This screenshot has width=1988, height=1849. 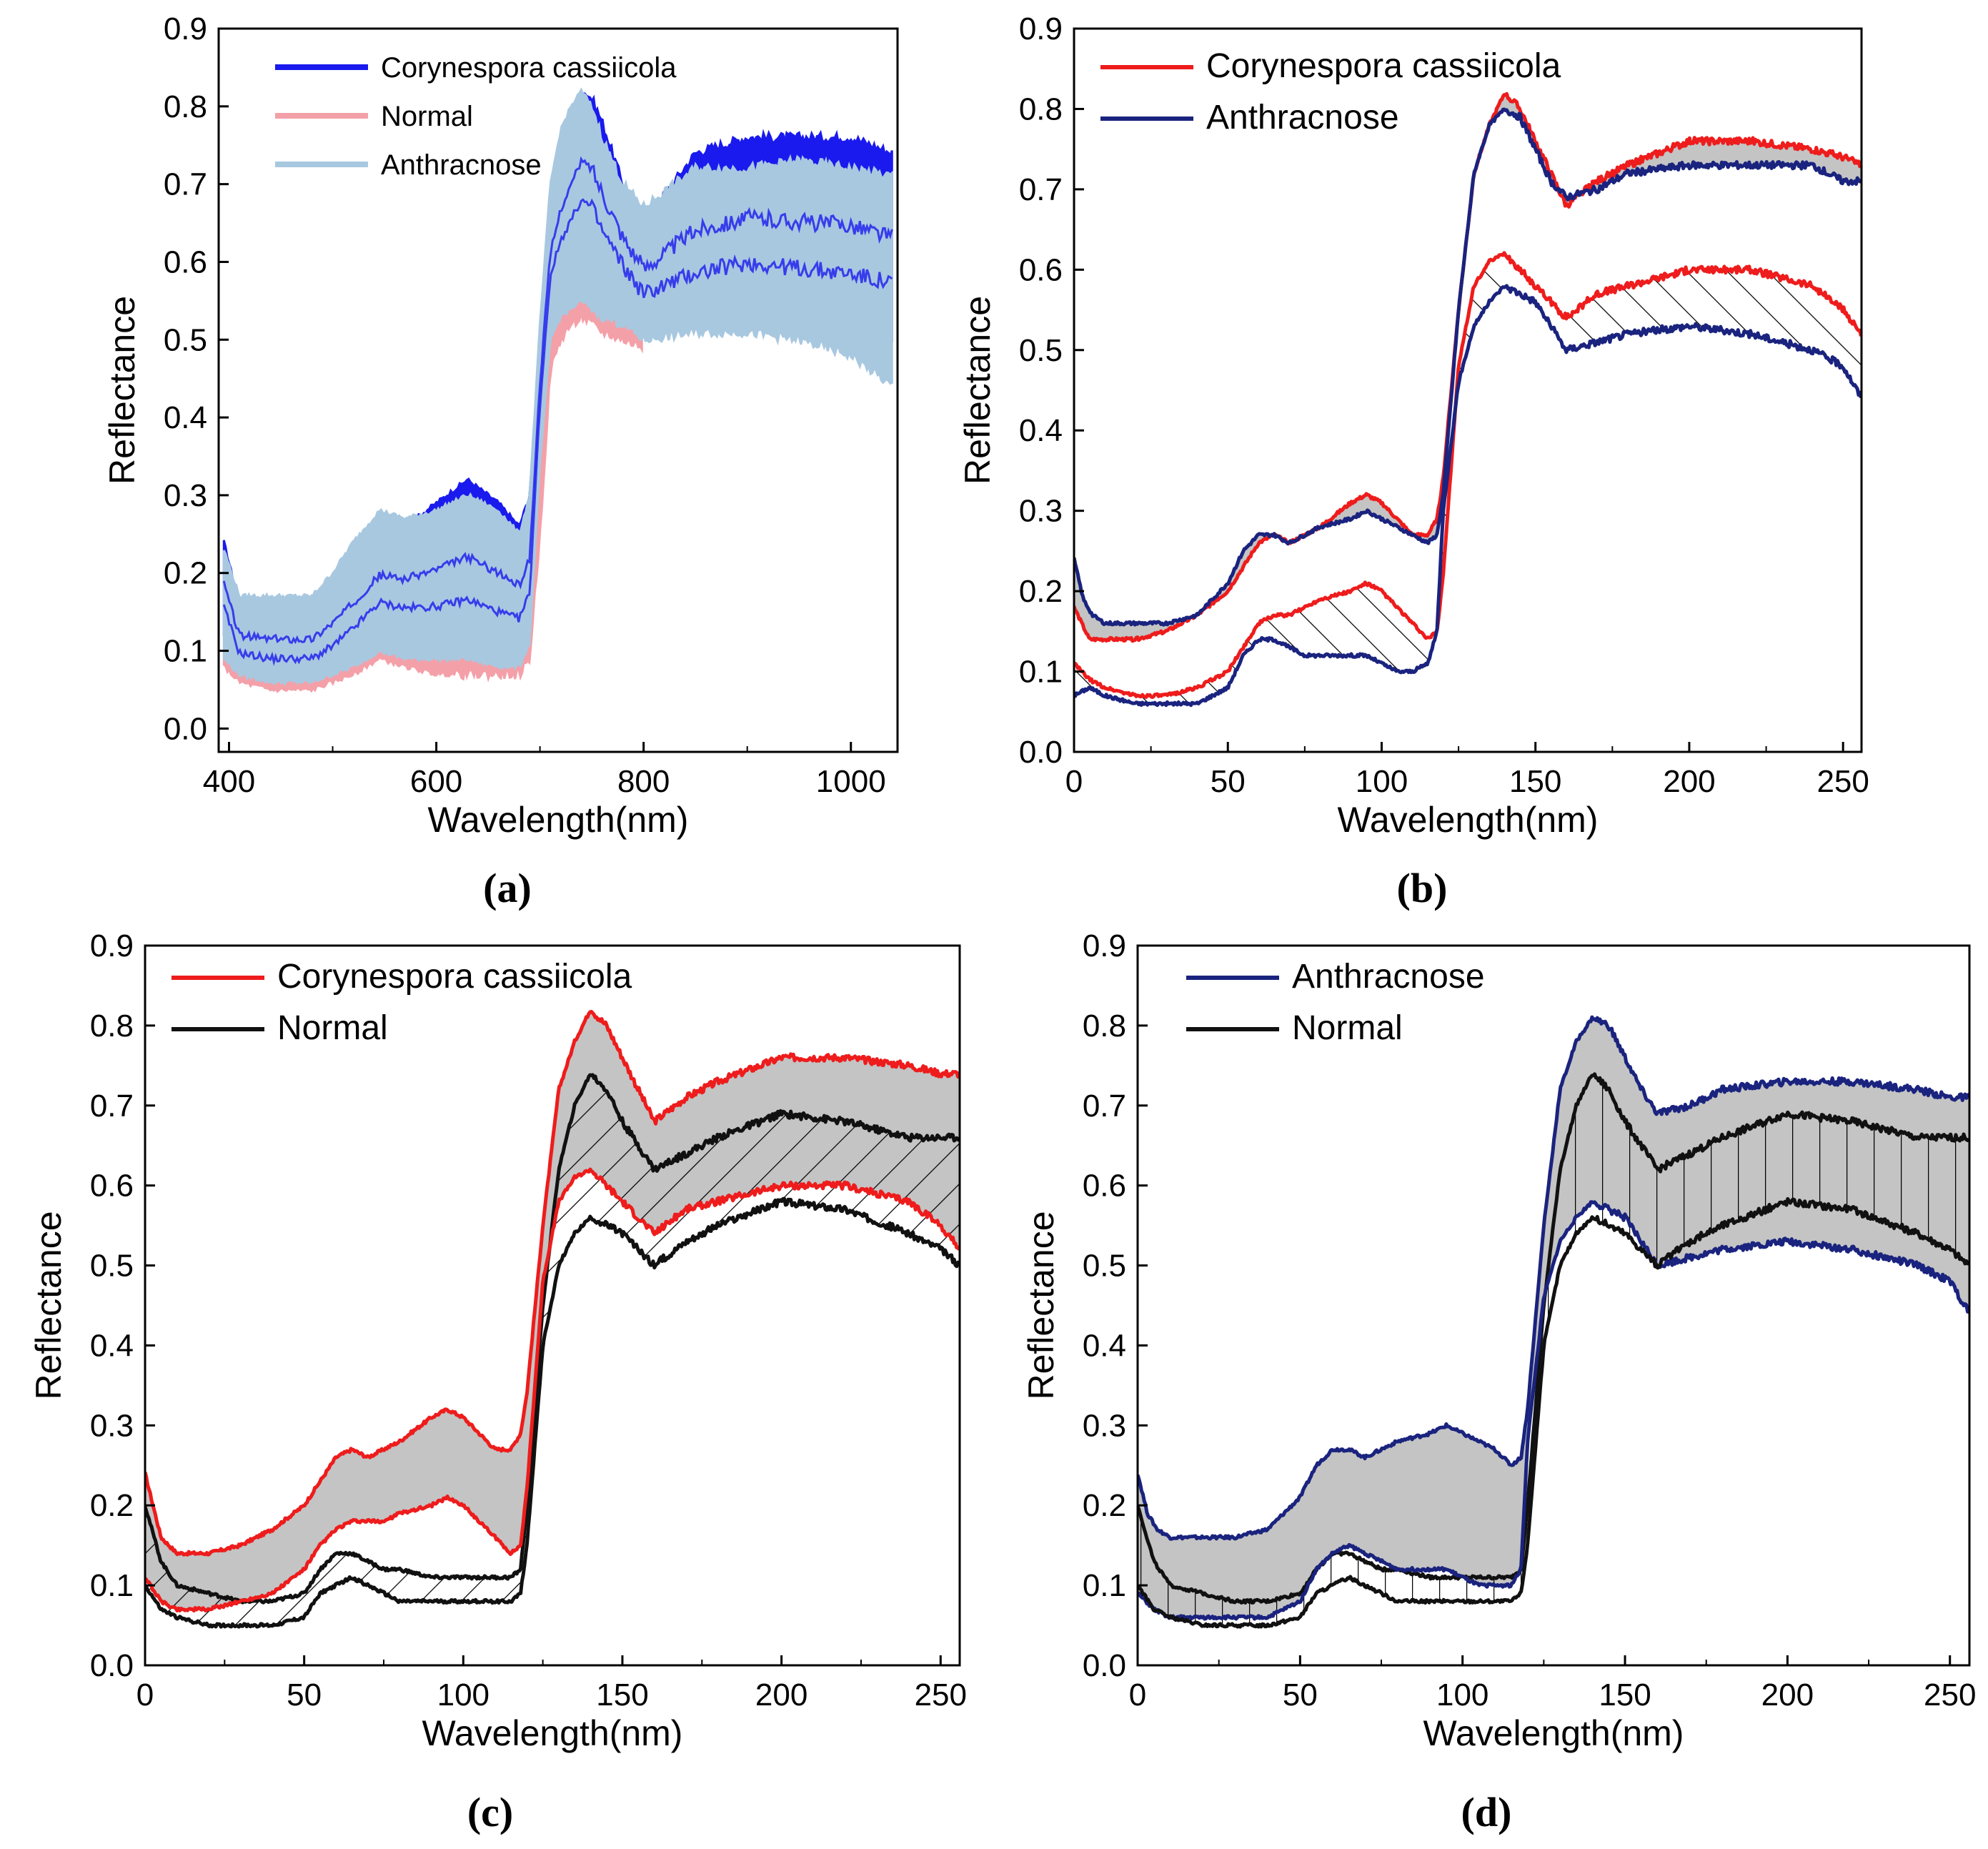 I want to click on plot-area-c, so click(x=552, y=1319).